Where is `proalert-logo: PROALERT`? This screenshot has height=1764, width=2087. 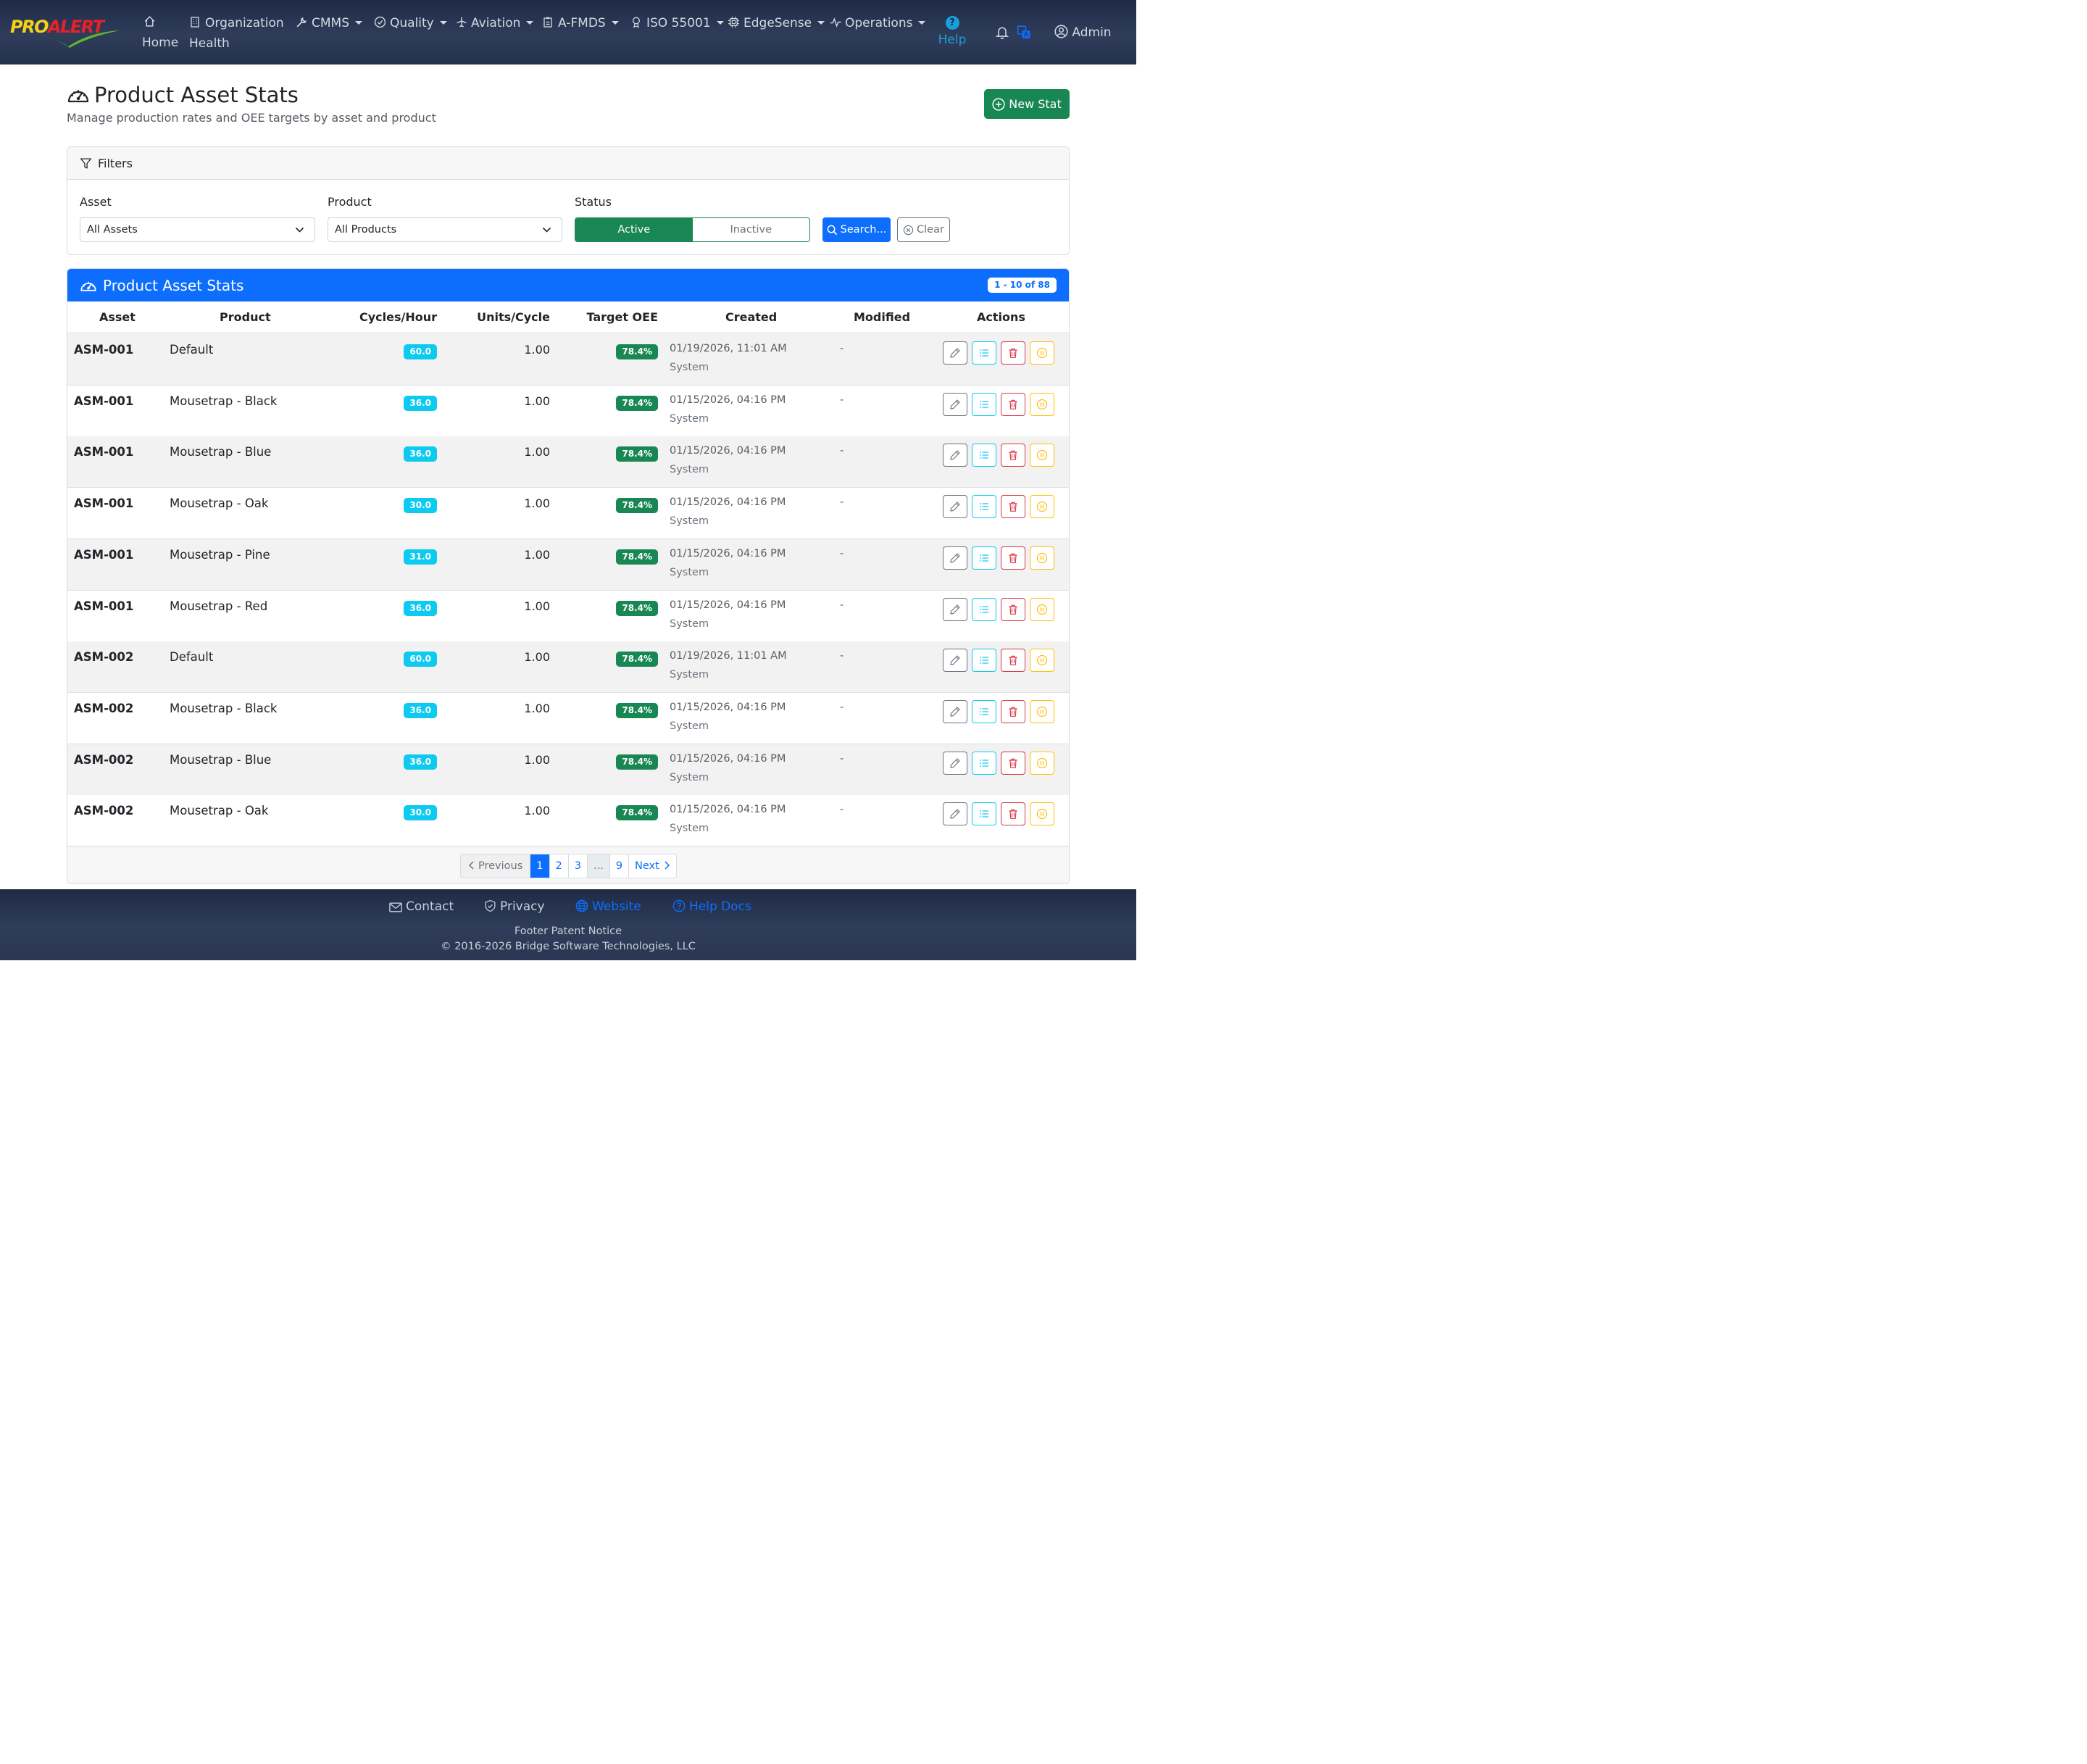
proalert-logo: PROALERT is located at coordinates (67, 32).